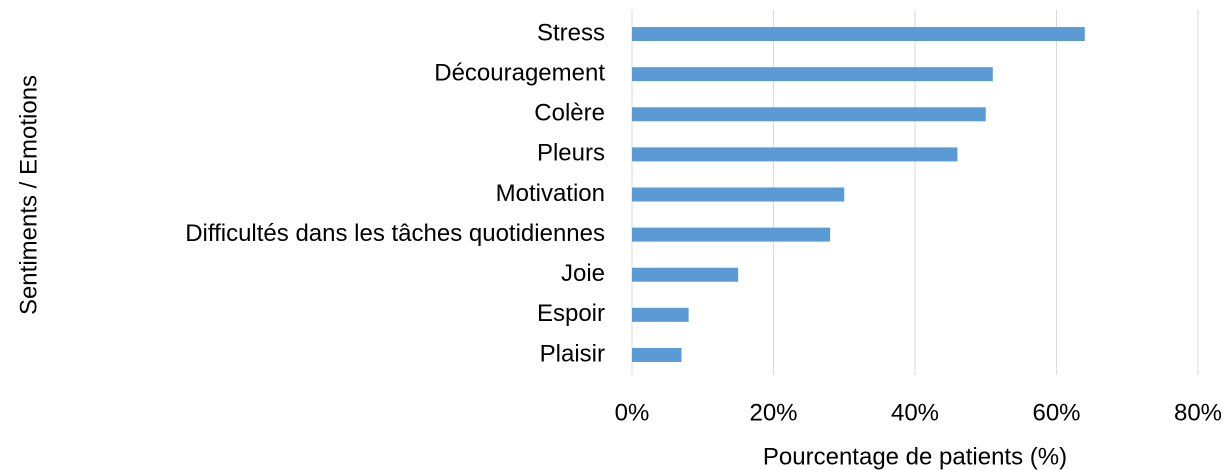  I want to click on y-tick-label: Espoir, so click(571, 313).